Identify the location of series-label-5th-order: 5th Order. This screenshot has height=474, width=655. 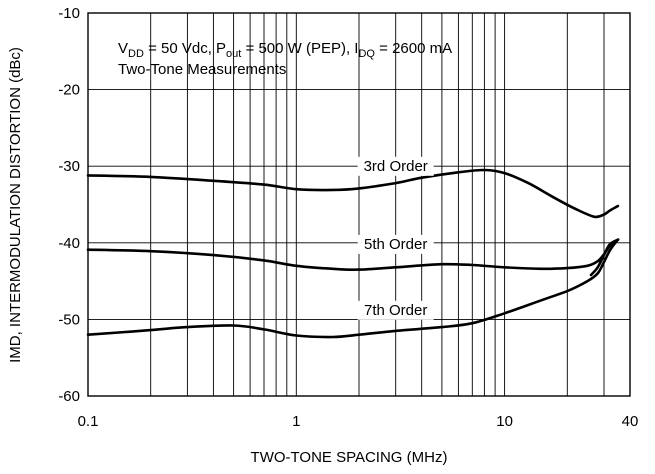
(395, 244).